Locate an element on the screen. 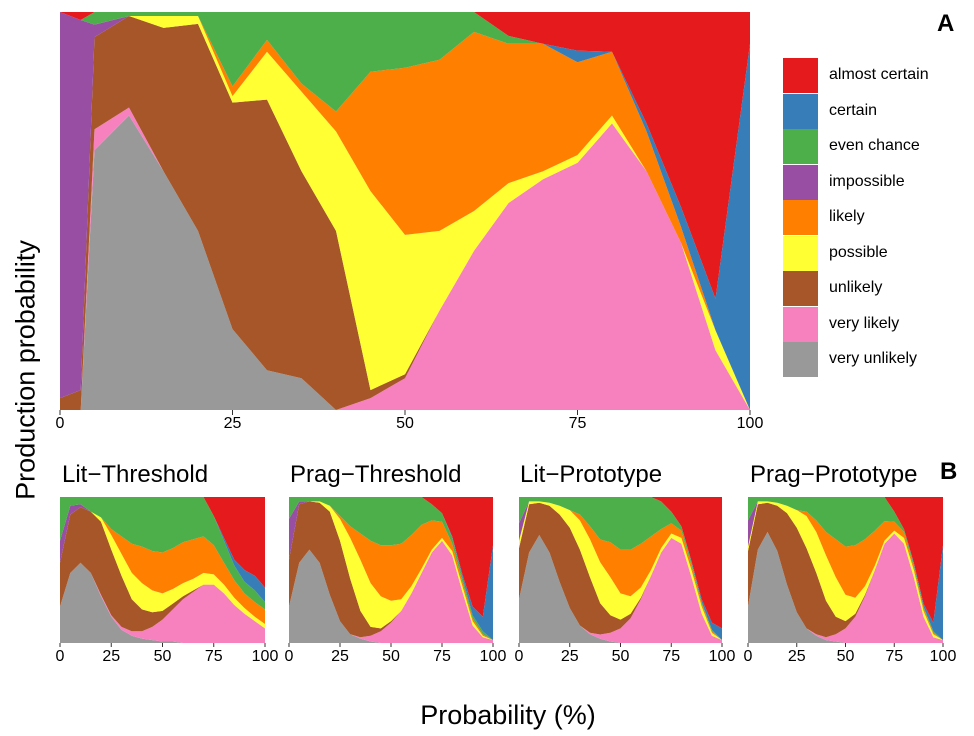  chart-panel-5: 0 25 50 75 100 is located at coordinates (850, 581).